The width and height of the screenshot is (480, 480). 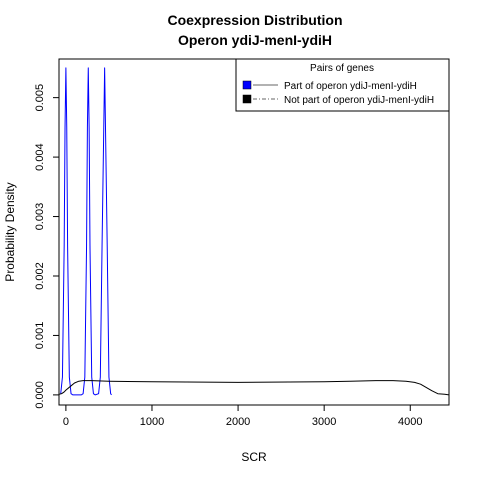 I want to click on legend-label-not-part-of-operon: Not part of operon ydiJ-menI-ydiH, so click(x=359, y=100).